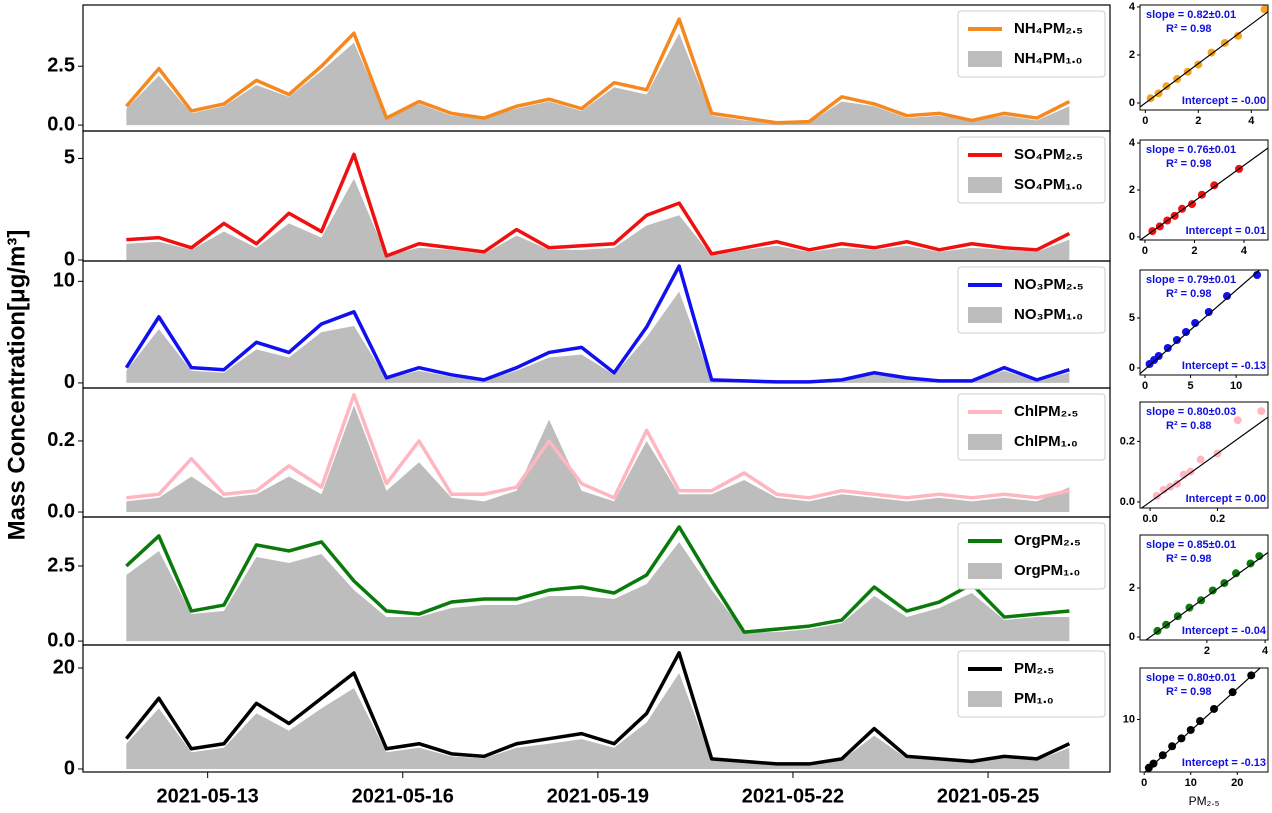 This screenshot has height=813, width=1272. What do you see at coordinates (1191, 545) in the screenshot?
I see `annotation: slope = 0.85±0.01` at bounding box center [1191, 545].